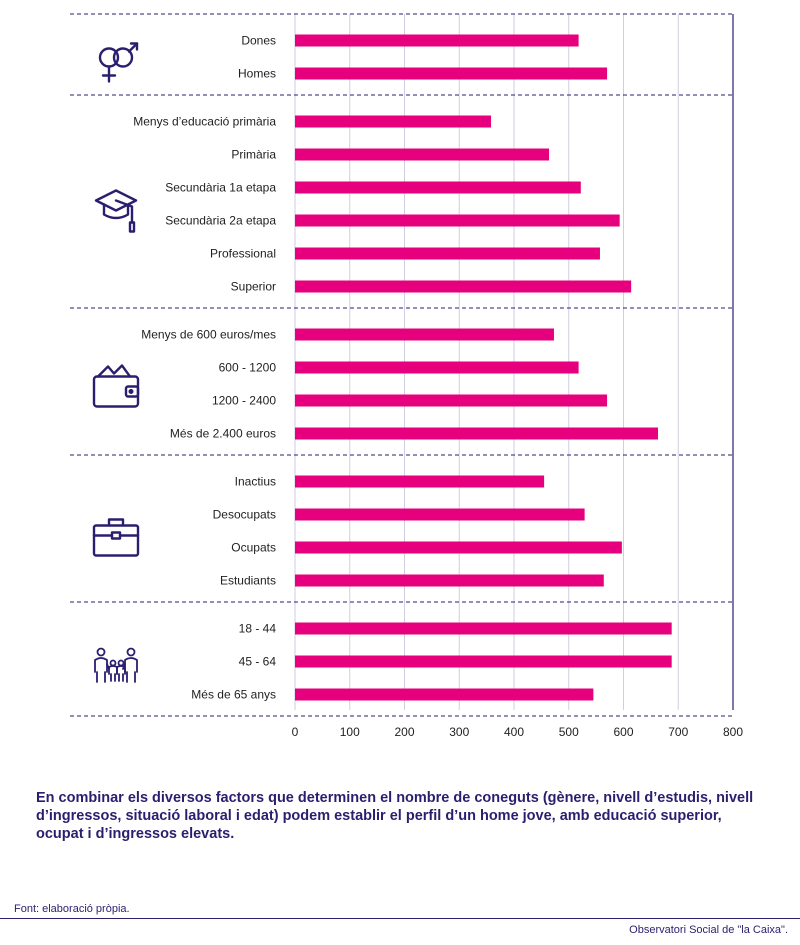 This screenshot has height=945, width=800. What do you see at coordinates (233, 695) in the screenshot?
I see `category-label: Més de 65 anys` at bounding box center [233, 695].